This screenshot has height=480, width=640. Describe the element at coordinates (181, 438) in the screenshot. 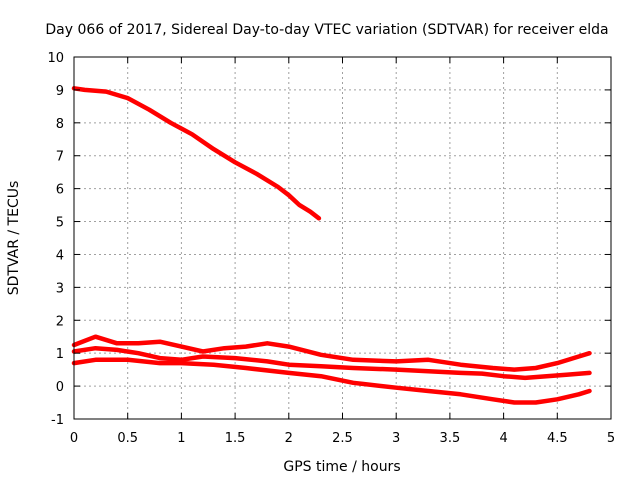

I see `x-tick-label: 1` at that location.